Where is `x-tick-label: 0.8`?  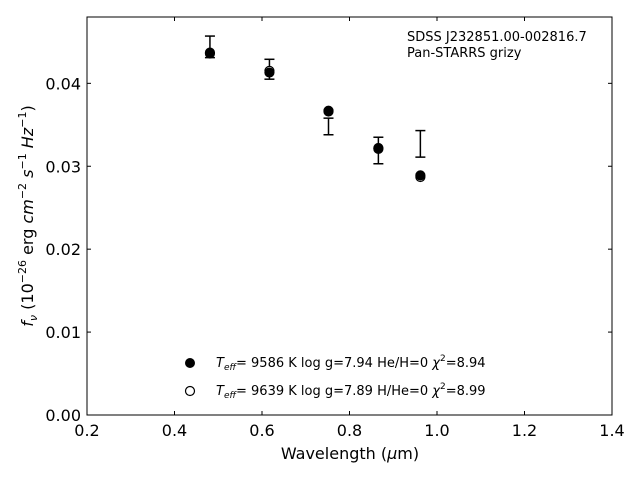 x-tick-label: 0.8 is located at coordinates (349, 430).